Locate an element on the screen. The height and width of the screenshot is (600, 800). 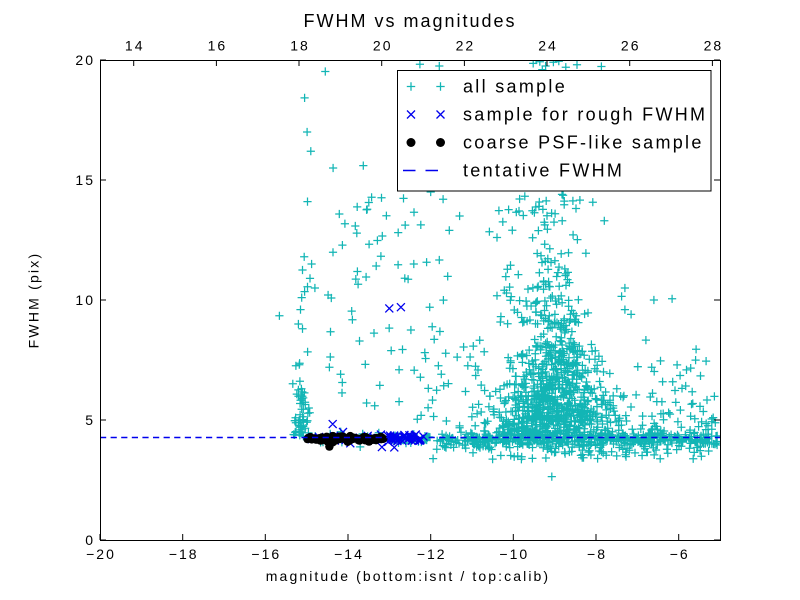
svg-text: 24 is located at coordinates (548, 46).